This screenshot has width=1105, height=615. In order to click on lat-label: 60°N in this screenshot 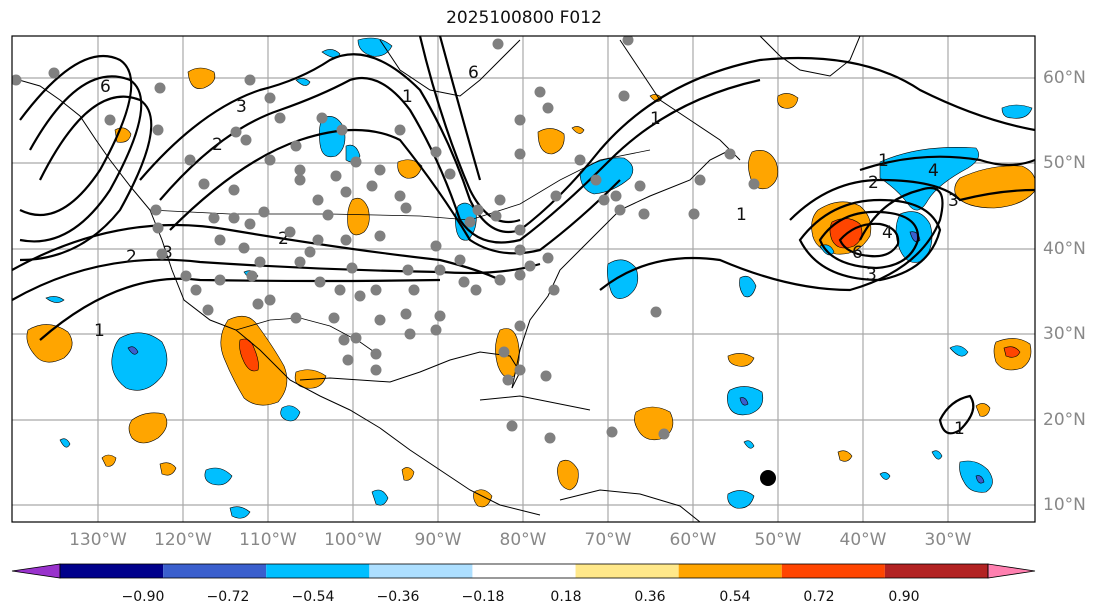, I will do `click(1064, 78)`.